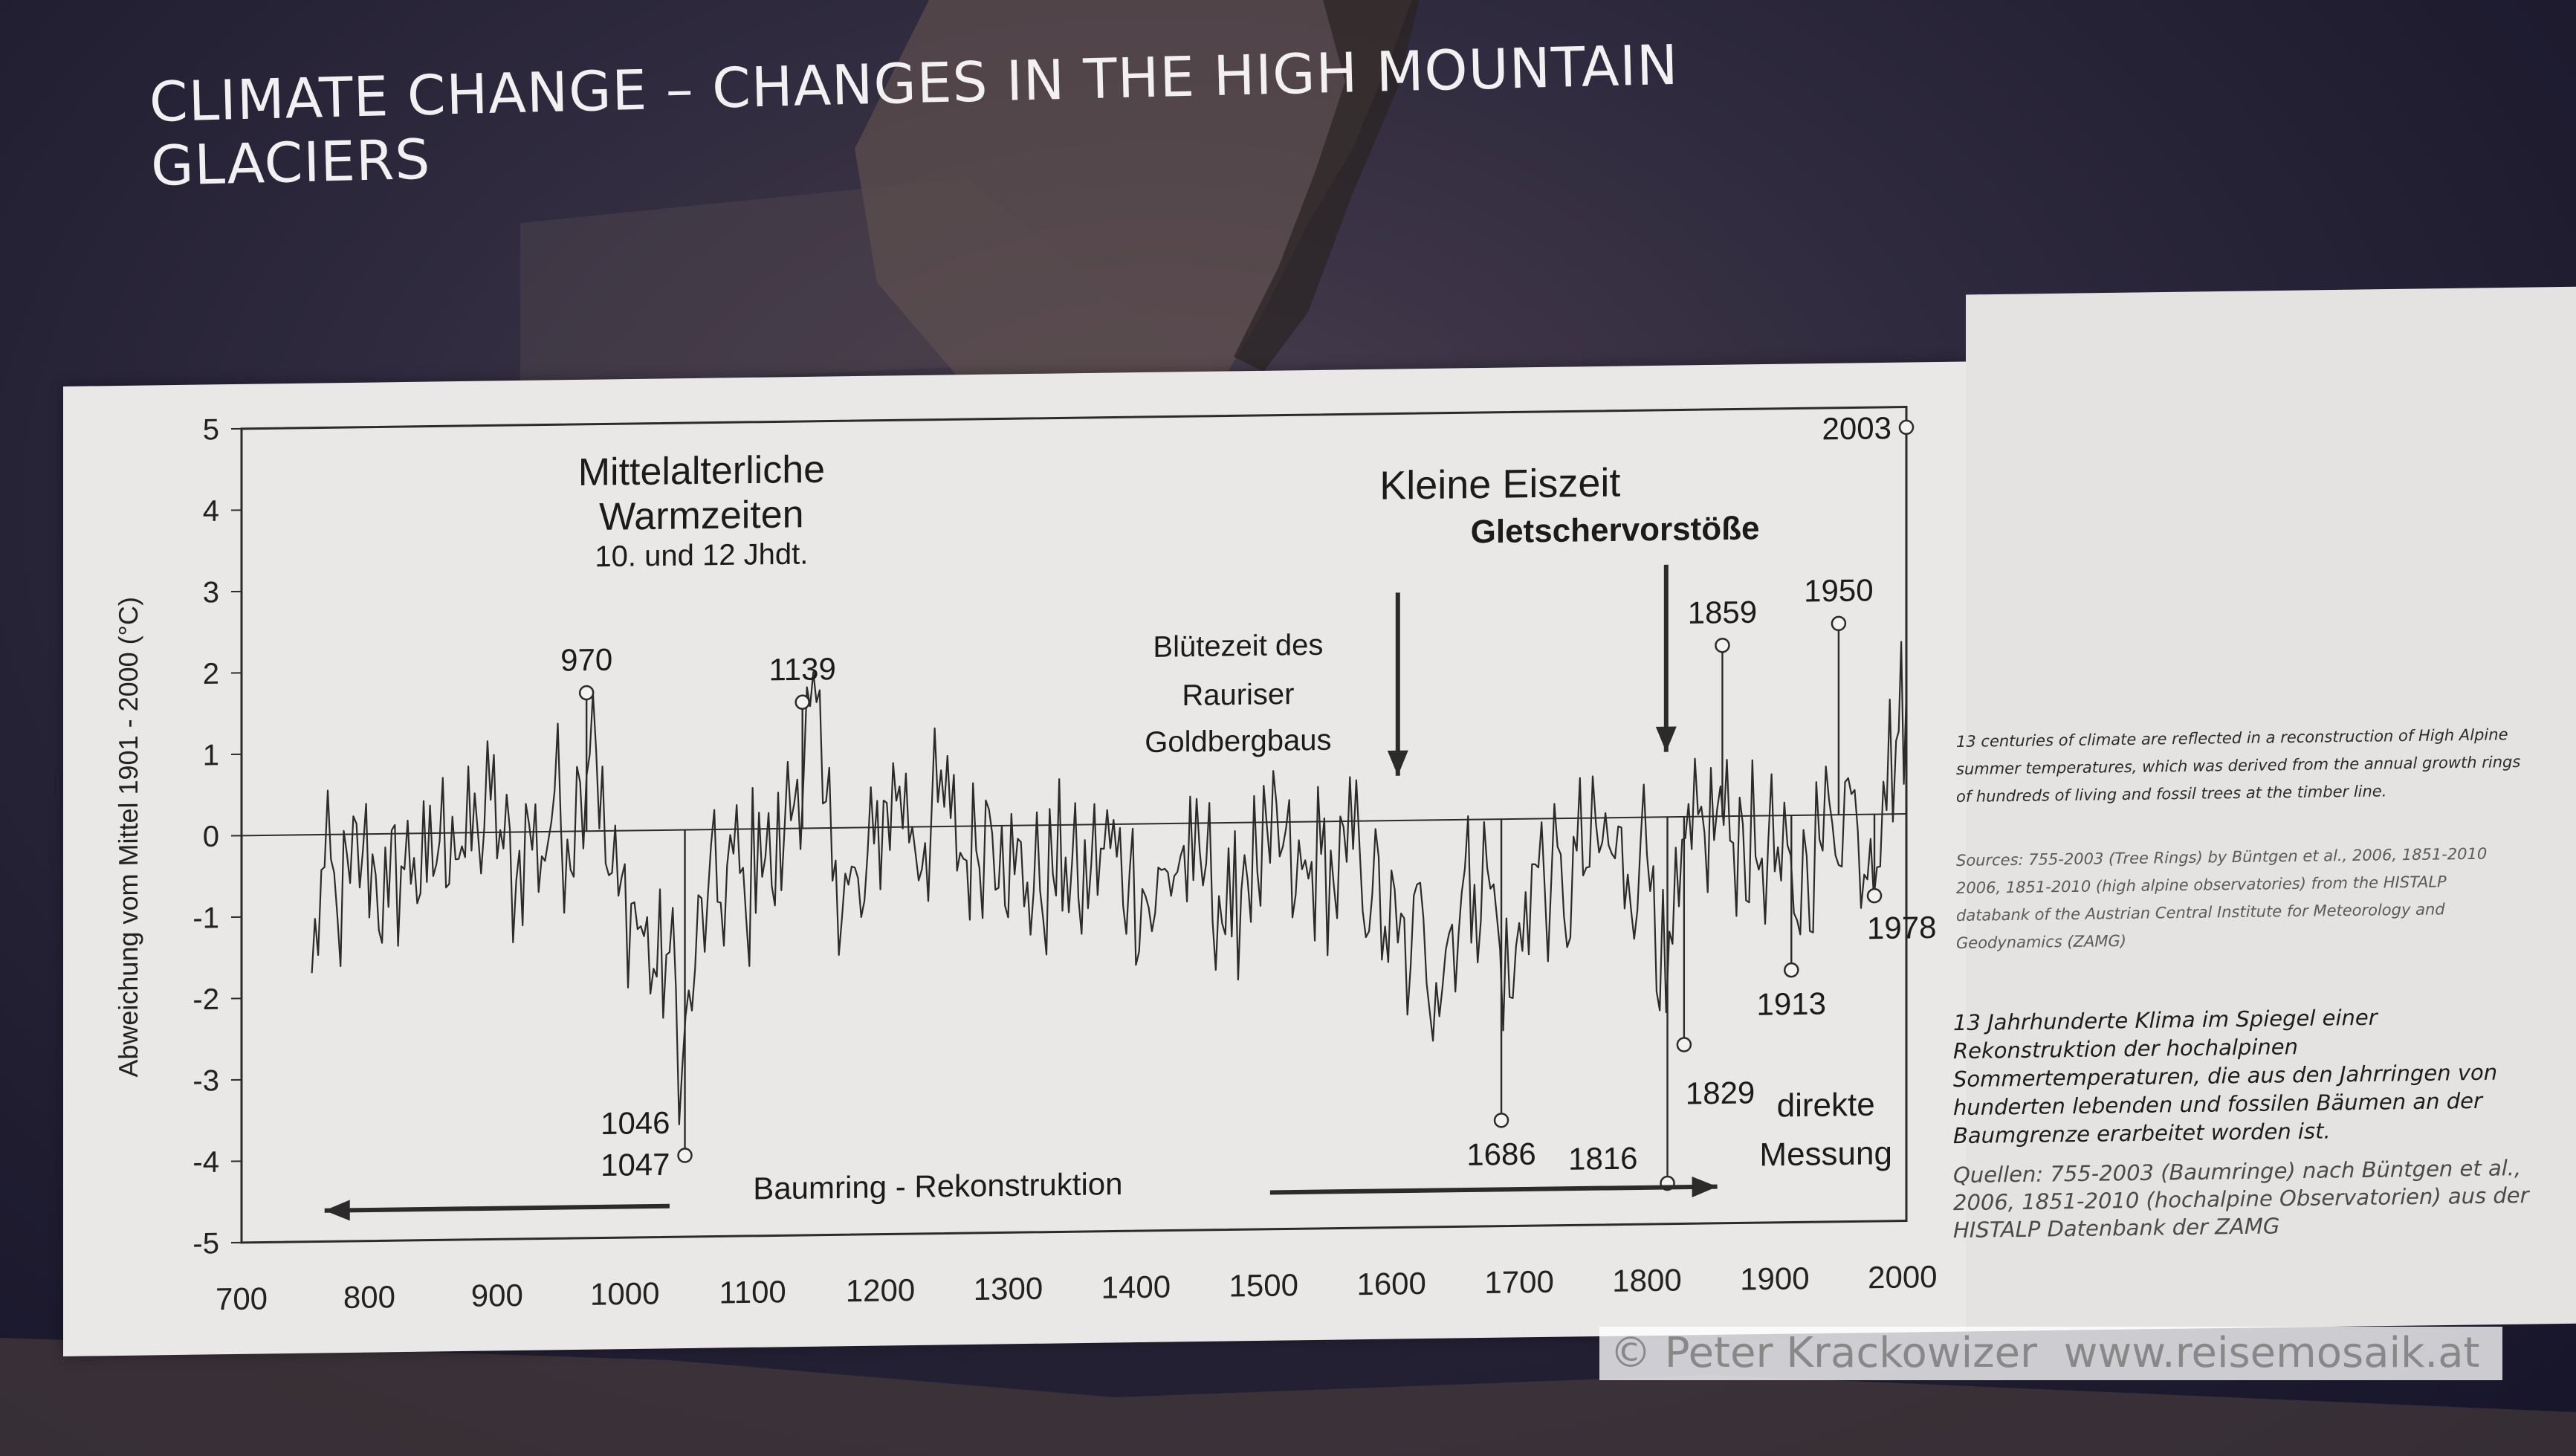 The image size is (2576, 1456). Describe the element at coordinates (1791, 1004) in the screenshot. I see `peak-label-1913: 1913` at that location.